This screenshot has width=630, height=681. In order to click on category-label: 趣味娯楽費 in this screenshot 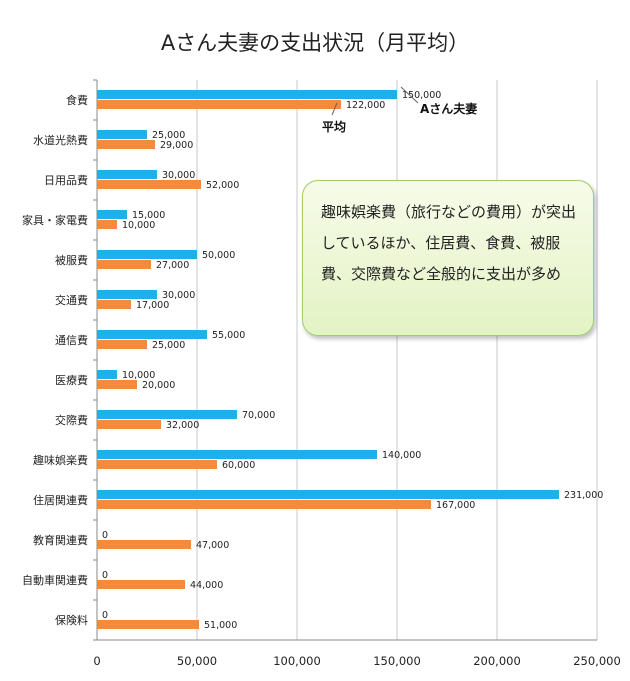, I will do `click(60, 460)`.